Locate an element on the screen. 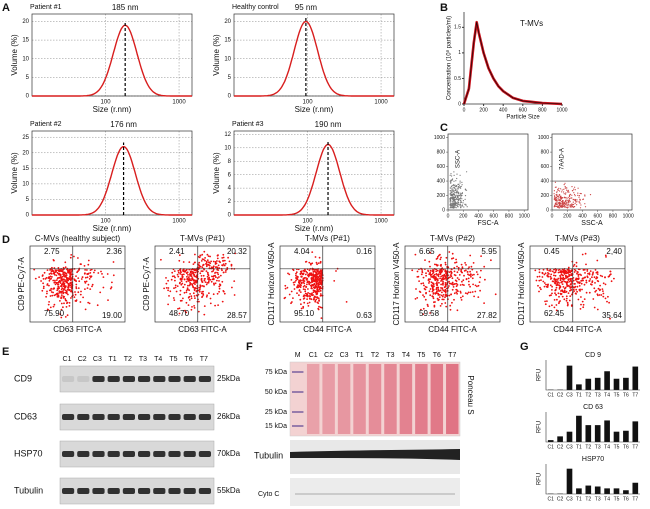 Image resolution: width=650 pixels, height=509 pixels. lane-label: C1 is located at coordinates (313, 355).